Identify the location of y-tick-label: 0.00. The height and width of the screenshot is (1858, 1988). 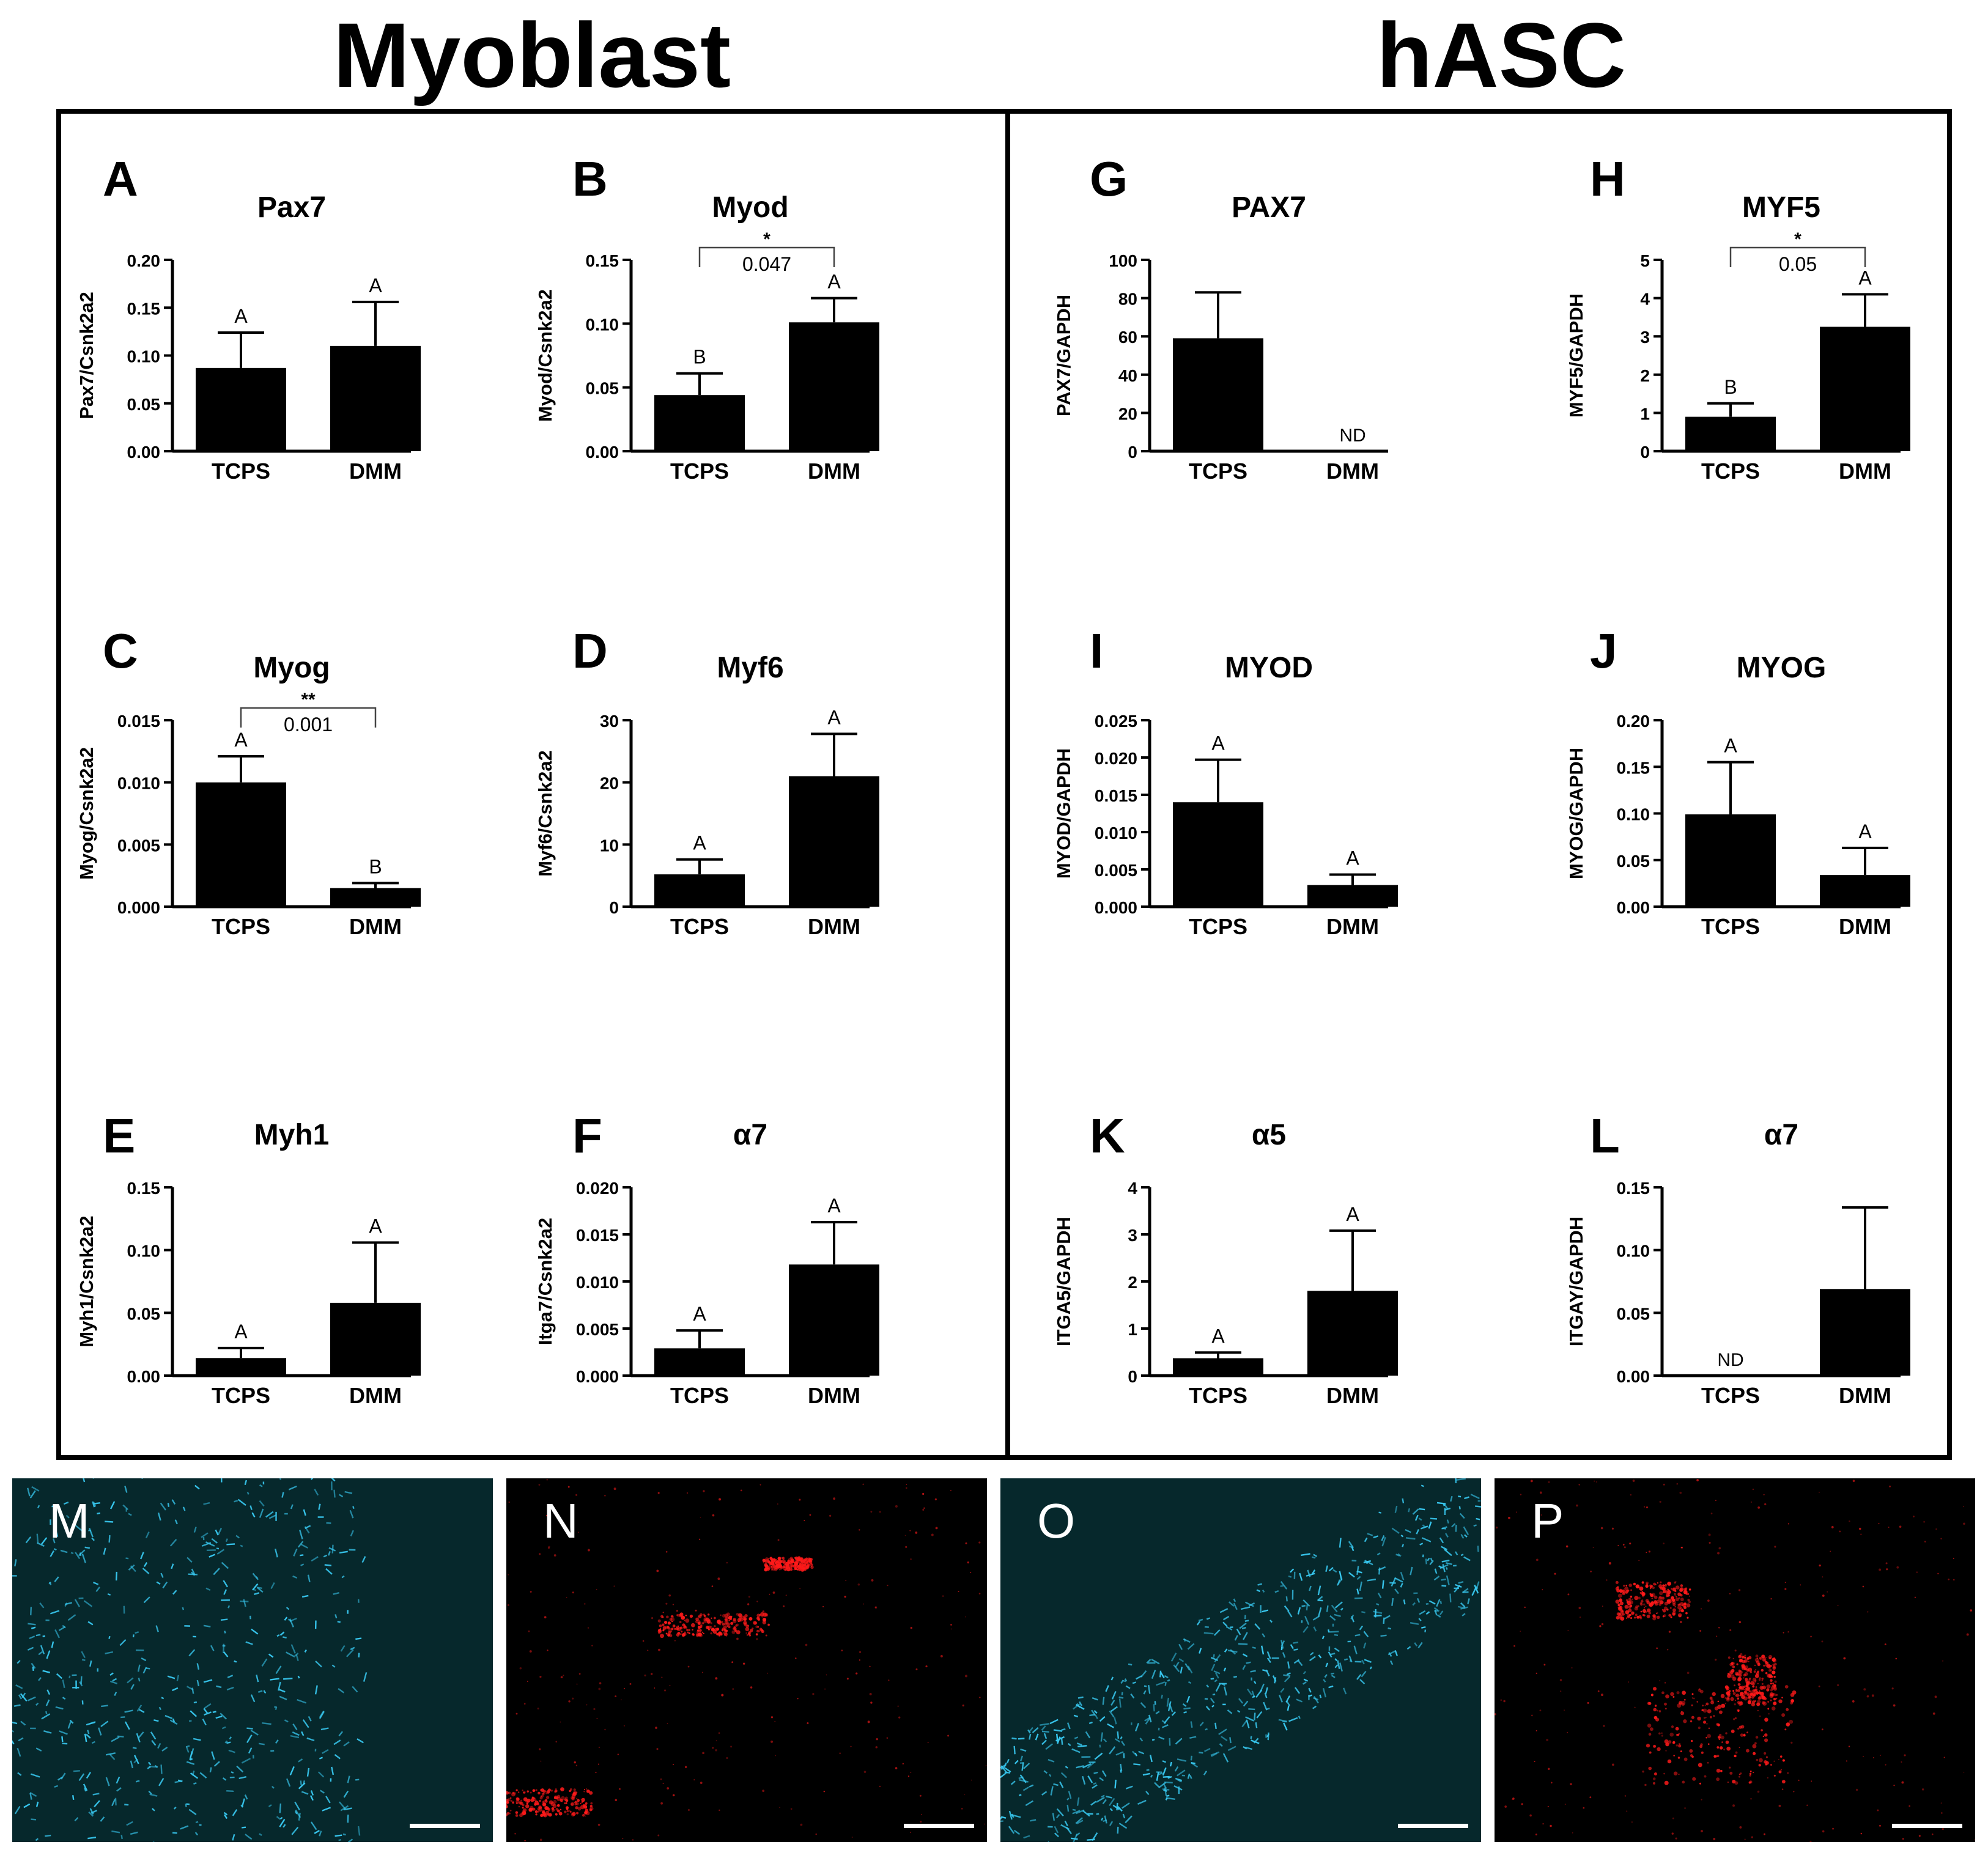
(1634, 1376).